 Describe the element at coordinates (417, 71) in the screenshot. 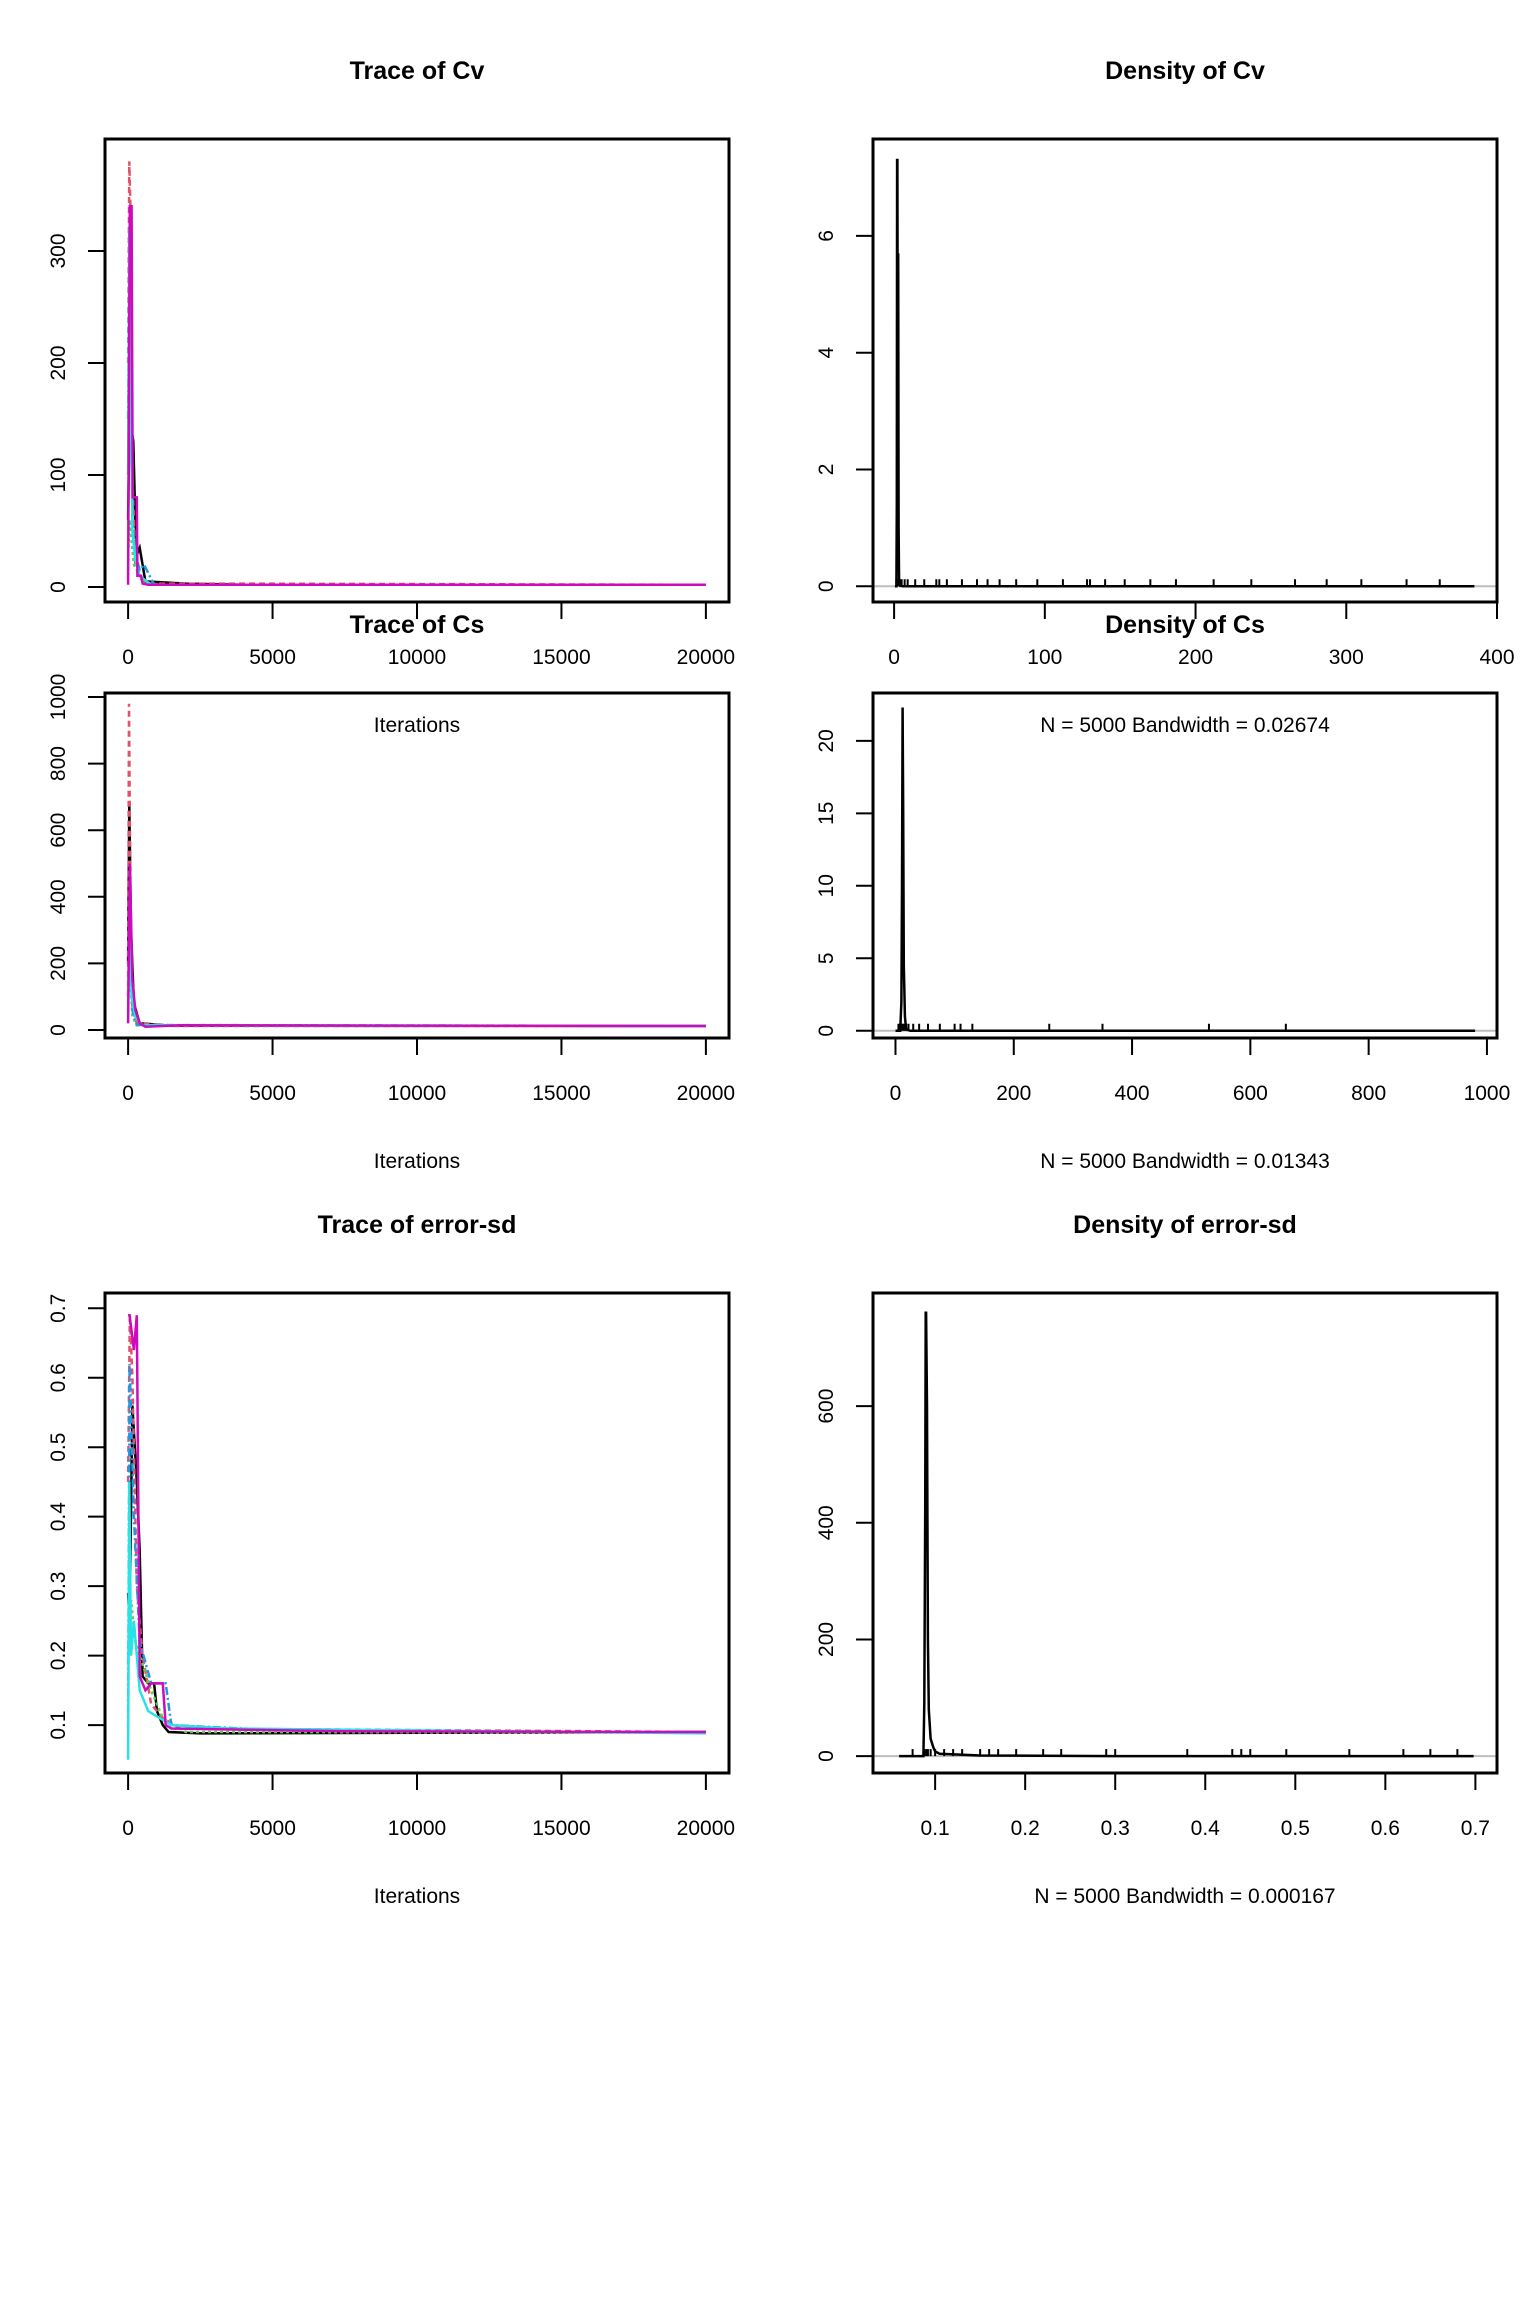

I see `panel-title: Trace of Cv` at that location.